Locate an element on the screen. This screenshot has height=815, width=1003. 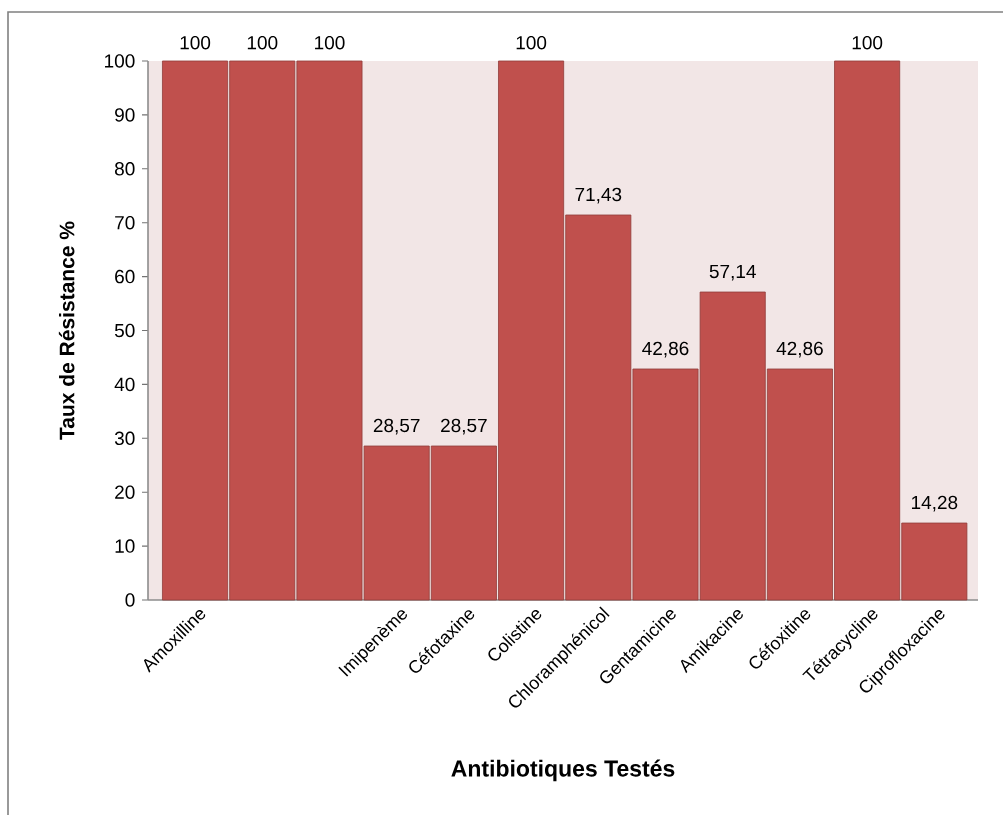
y-tick-label: 80 is located at coordinates (125, 169).